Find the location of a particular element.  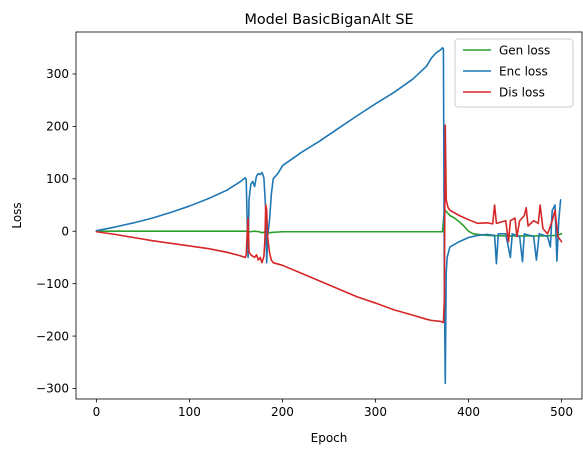

y-tick-label: 0 is located at coordinates (65, 231).